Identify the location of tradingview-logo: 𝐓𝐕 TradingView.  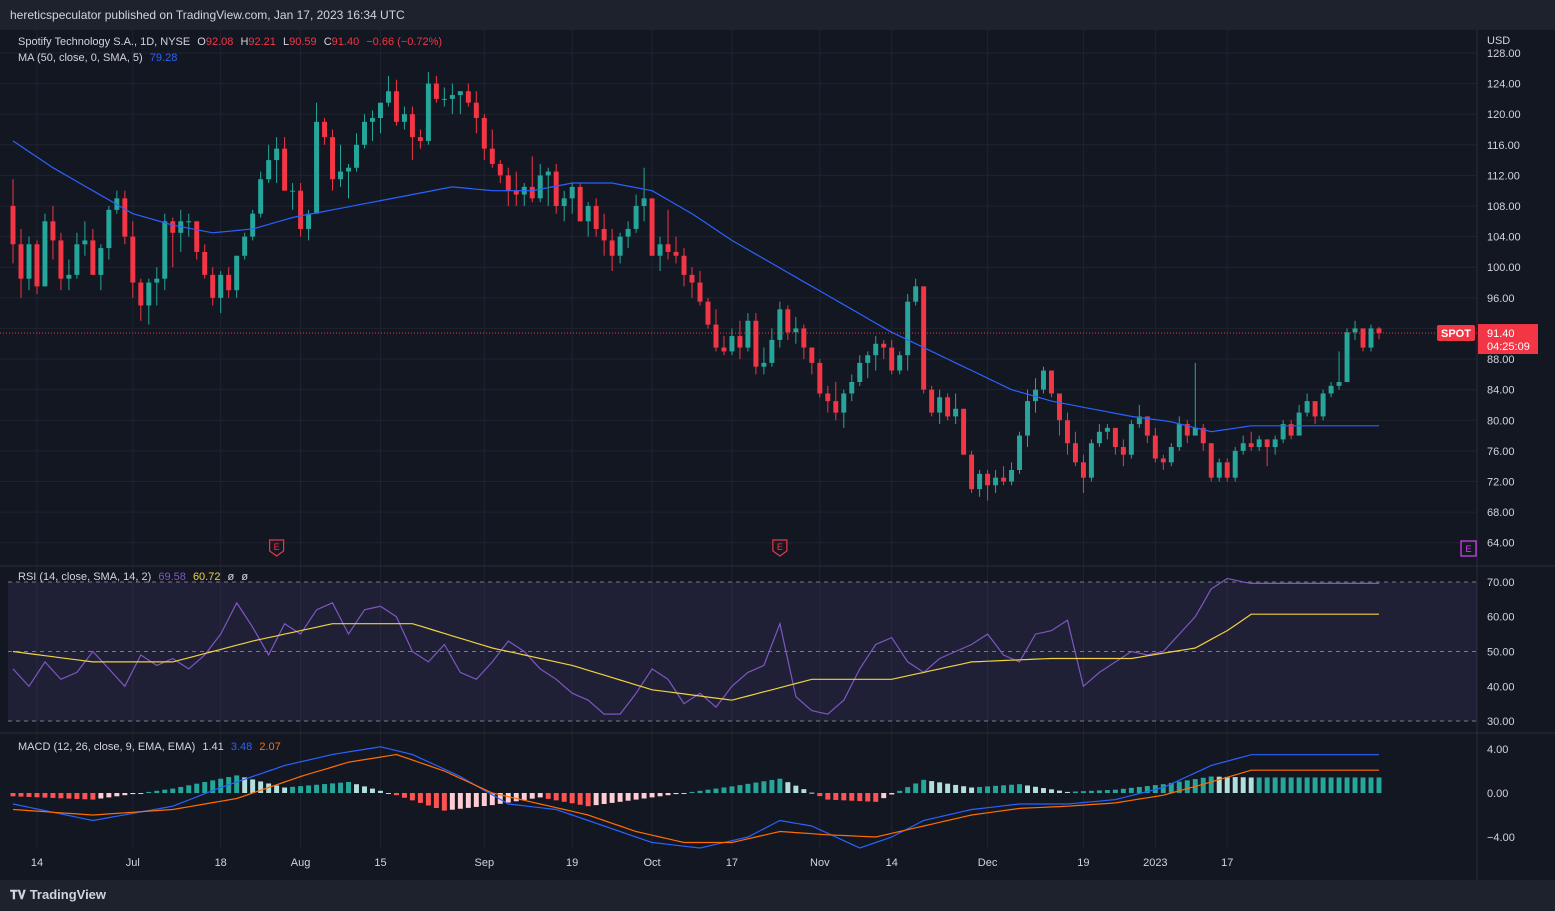
(58, 895).